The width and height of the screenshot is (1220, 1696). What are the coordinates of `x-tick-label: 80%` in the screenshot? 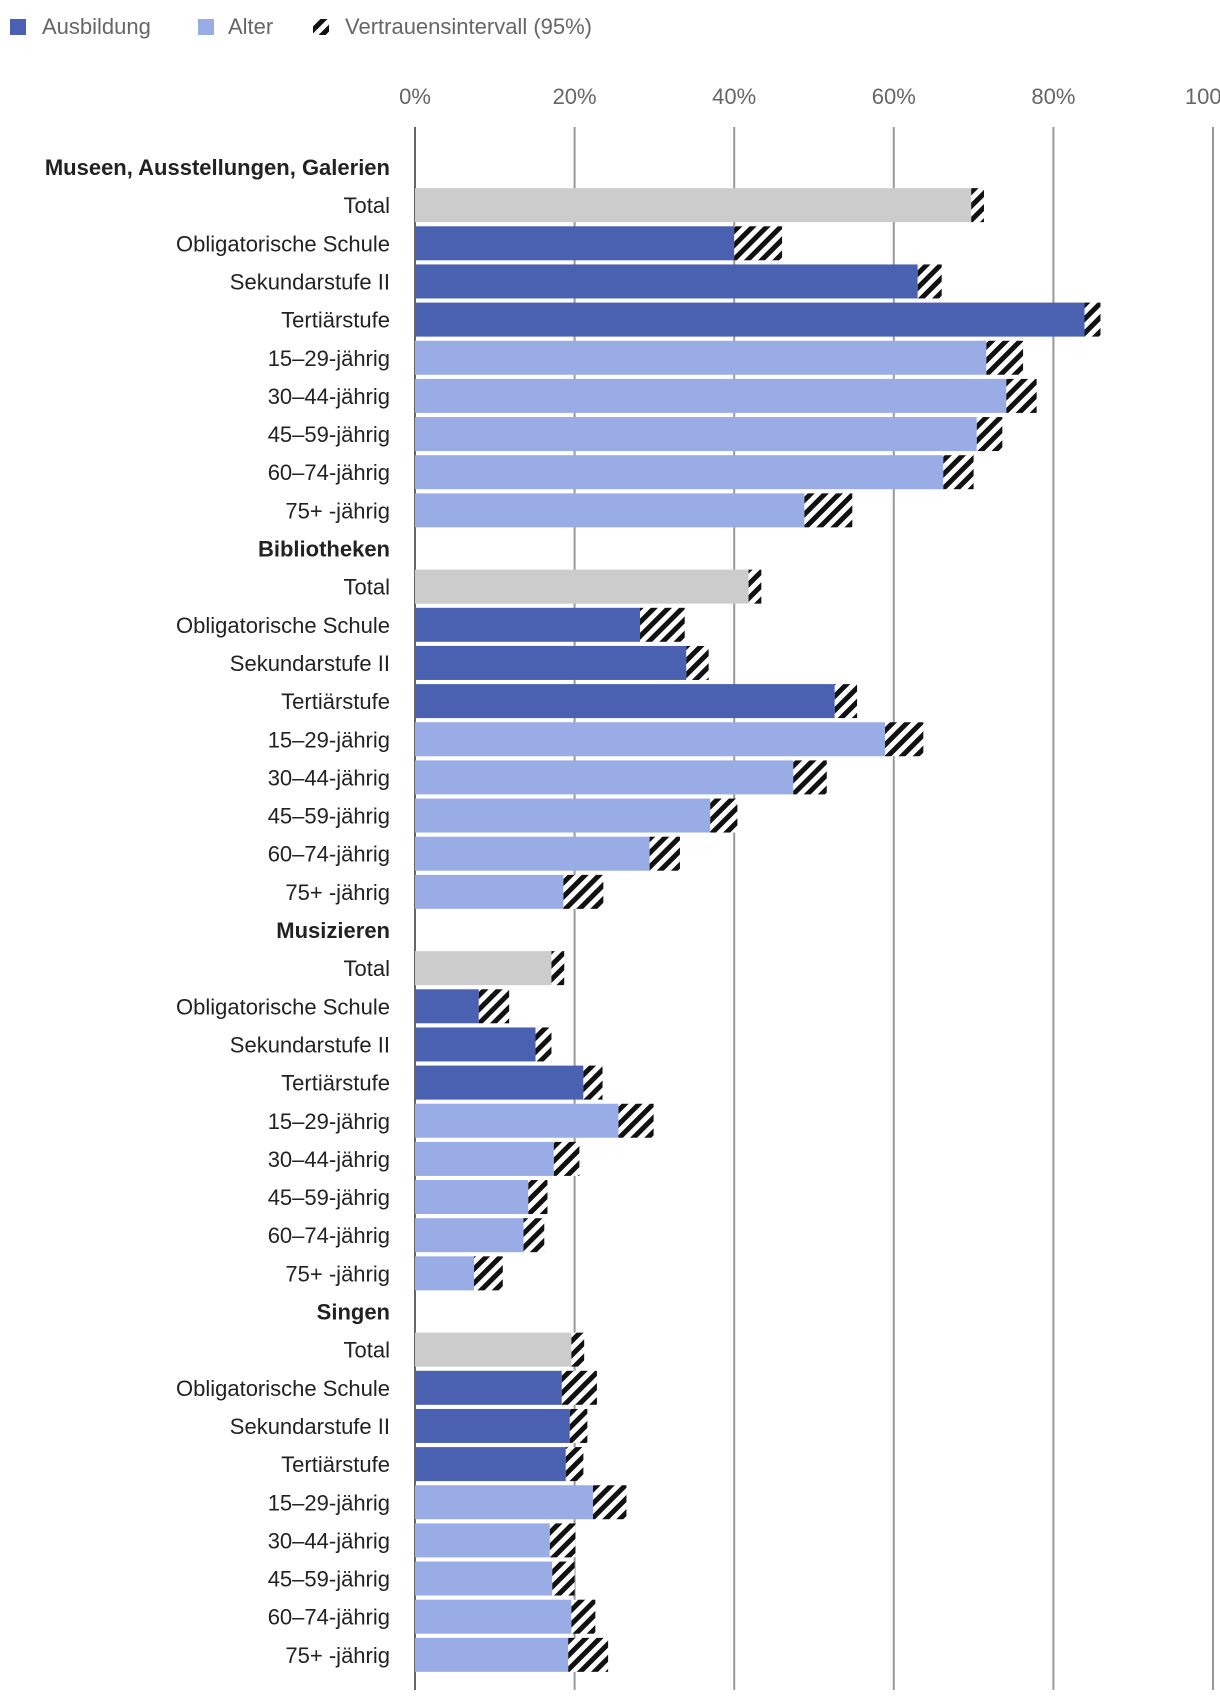 It's located at (1053, 96).